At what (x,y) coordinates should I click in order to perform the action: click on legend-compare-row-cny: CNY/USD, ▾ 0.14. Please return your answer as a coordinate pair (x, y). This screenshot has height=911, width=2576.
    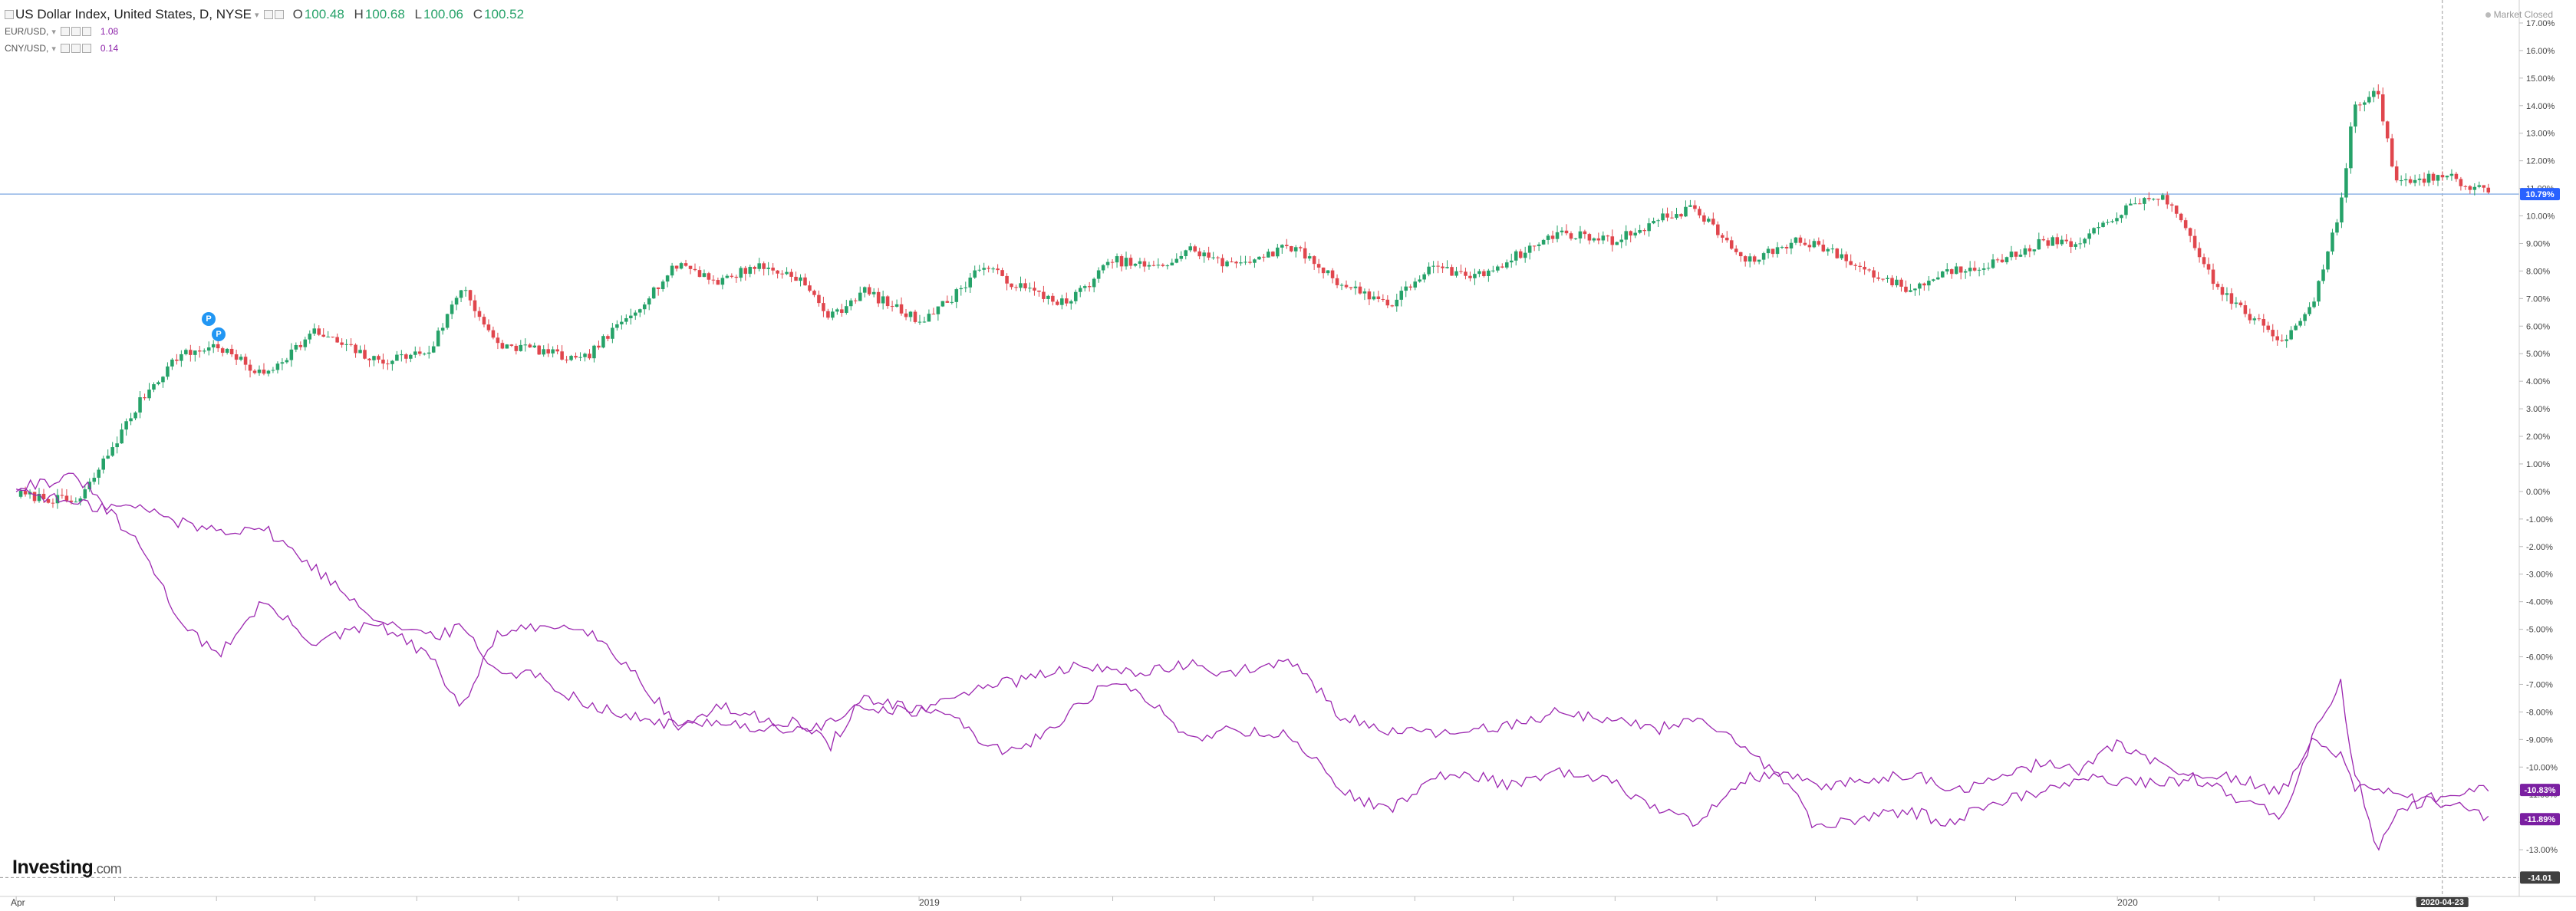
    Looking at the image, I should click on (267, 48).